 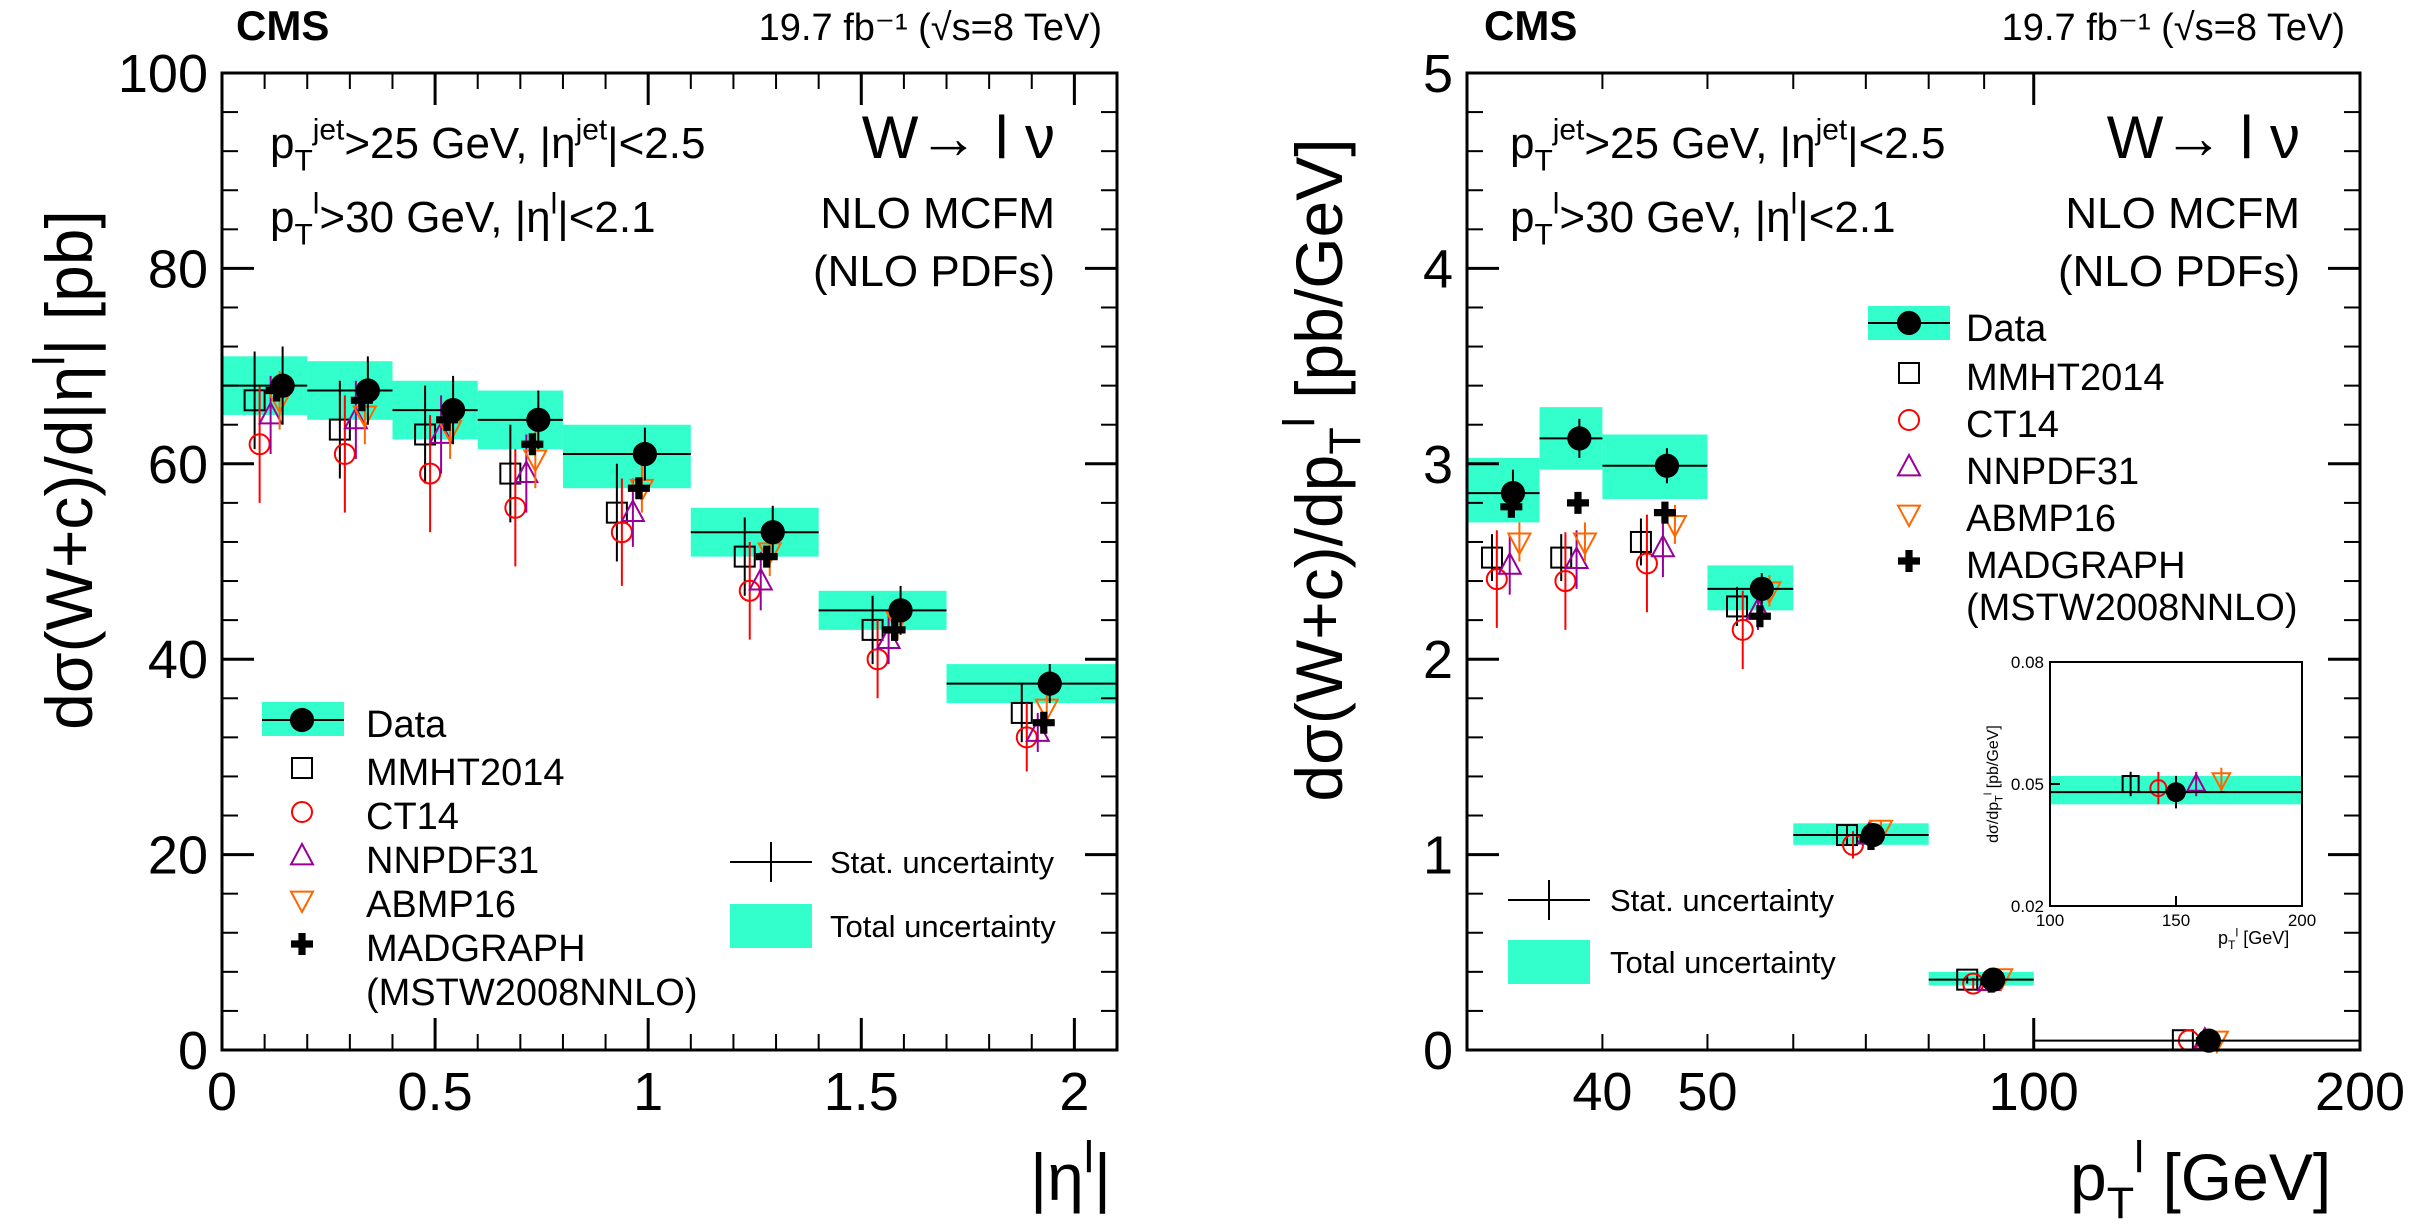 I want to click on legend-band-swatch, so click(x=1549, y=962).